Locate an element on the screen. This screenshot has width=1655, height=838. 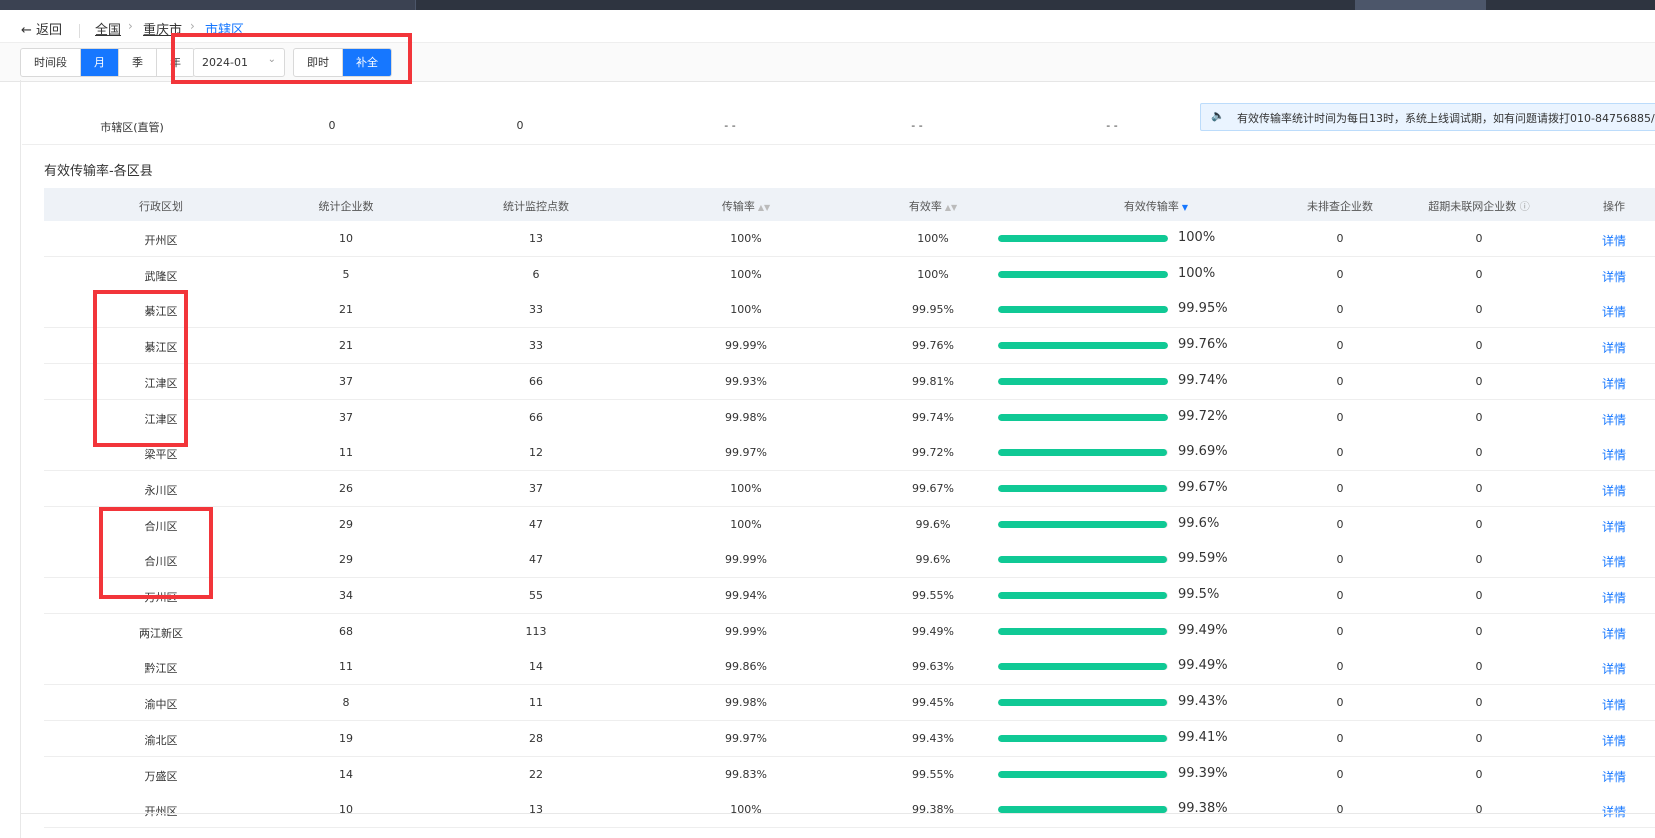
navigation-bar: ← 返回 全国 › 重庆市 › 市辖区 is located at coordinates (827, 26).